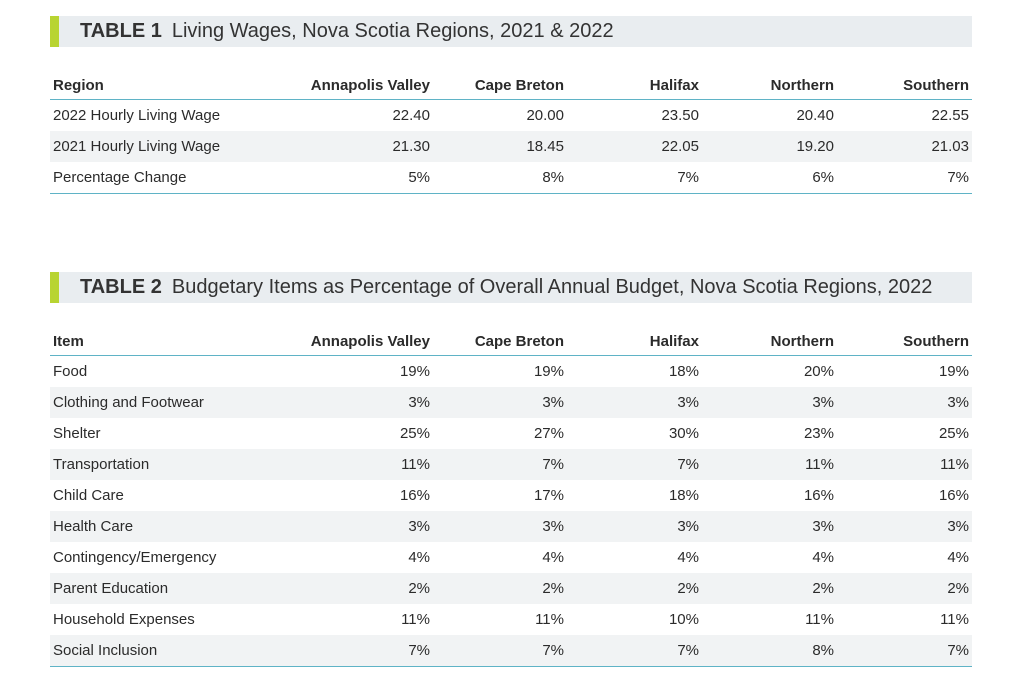 This screenshot has width=1024, height=681. Describe the element at coordinates (88, 495) in the screenshot. I see `row-label: Child Care` at that location.